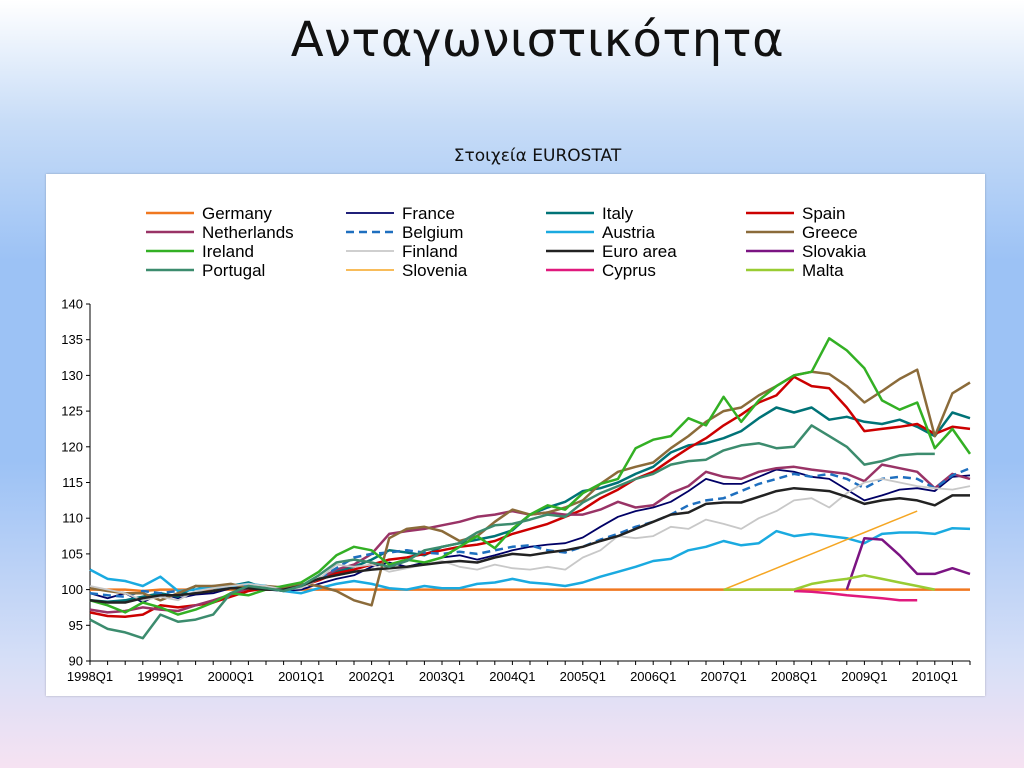 This screenshot has width=1024, height=768. Describe the element at coordinates (628, 232) in the screenshot. I see `legend-label: Austria` at that location.